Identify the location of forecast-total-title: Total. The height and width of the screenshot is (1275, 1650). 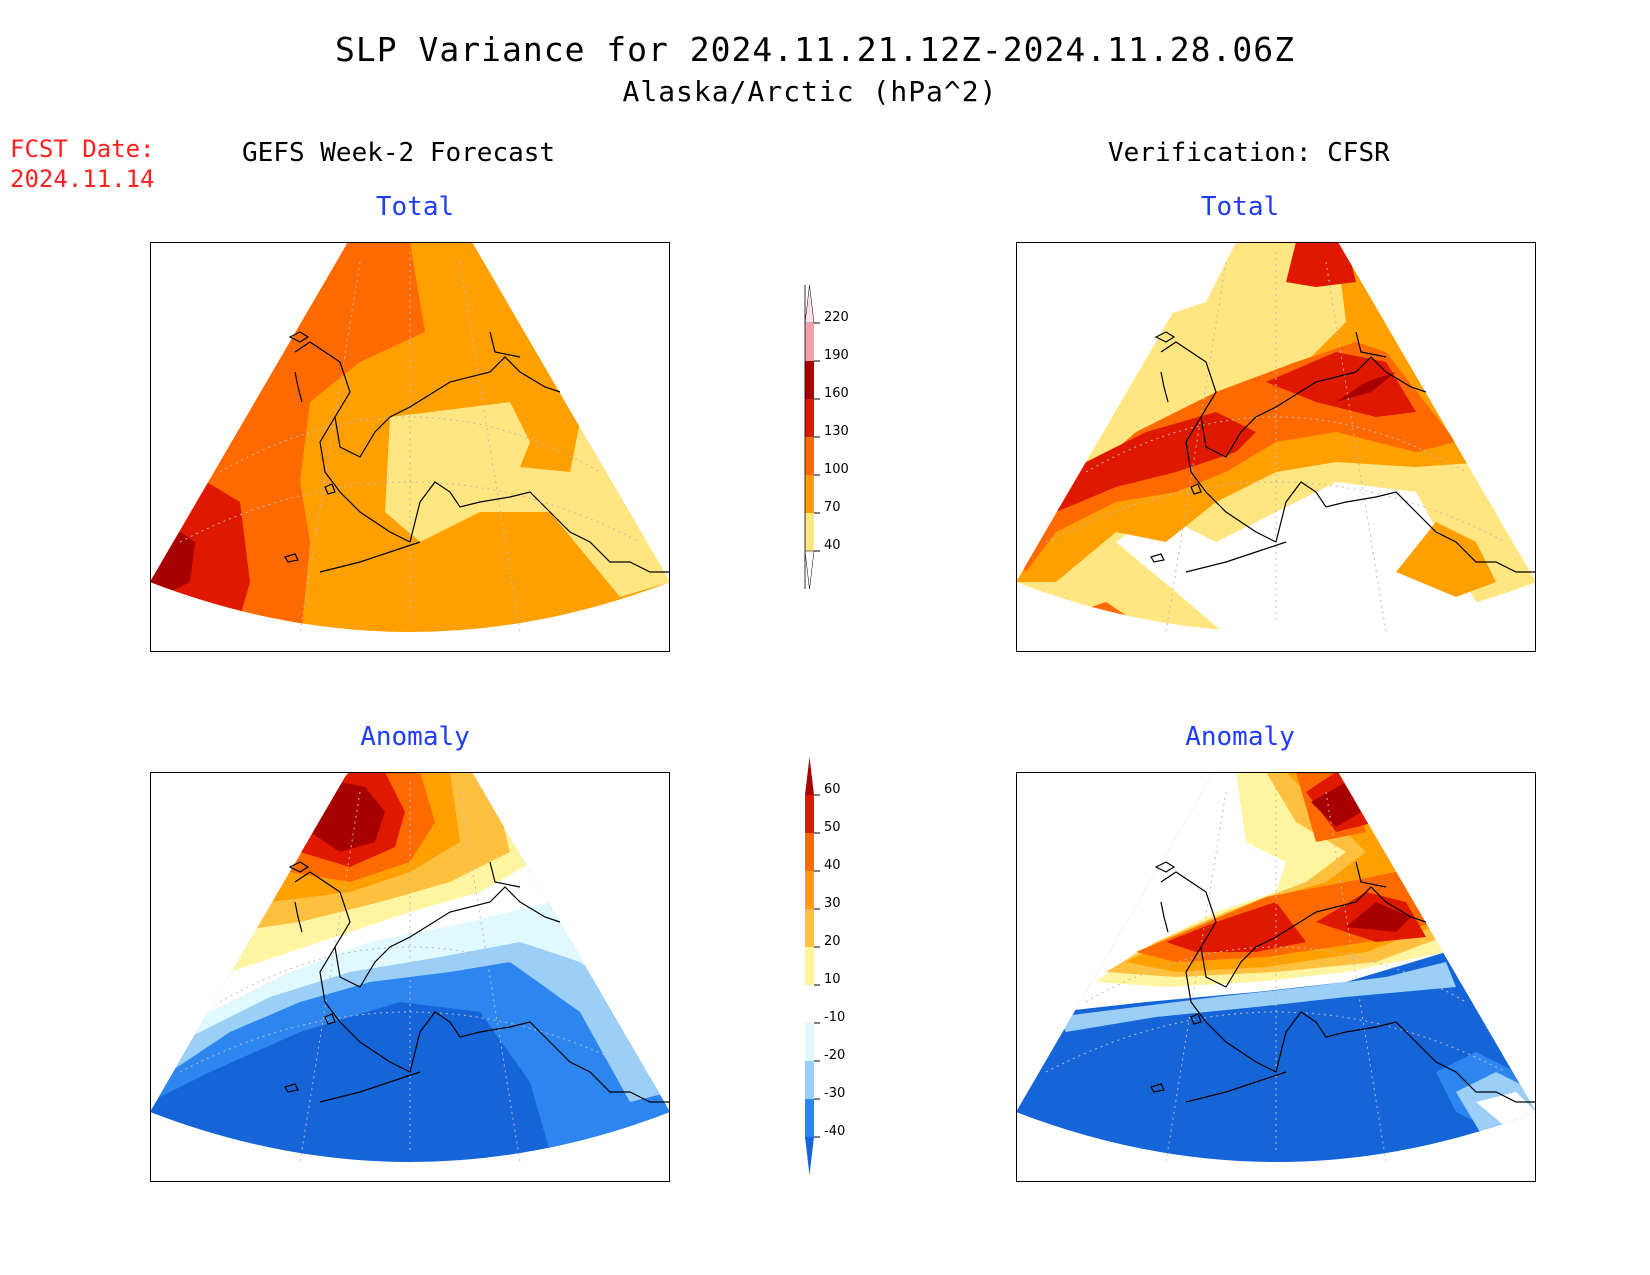
(415, 207).